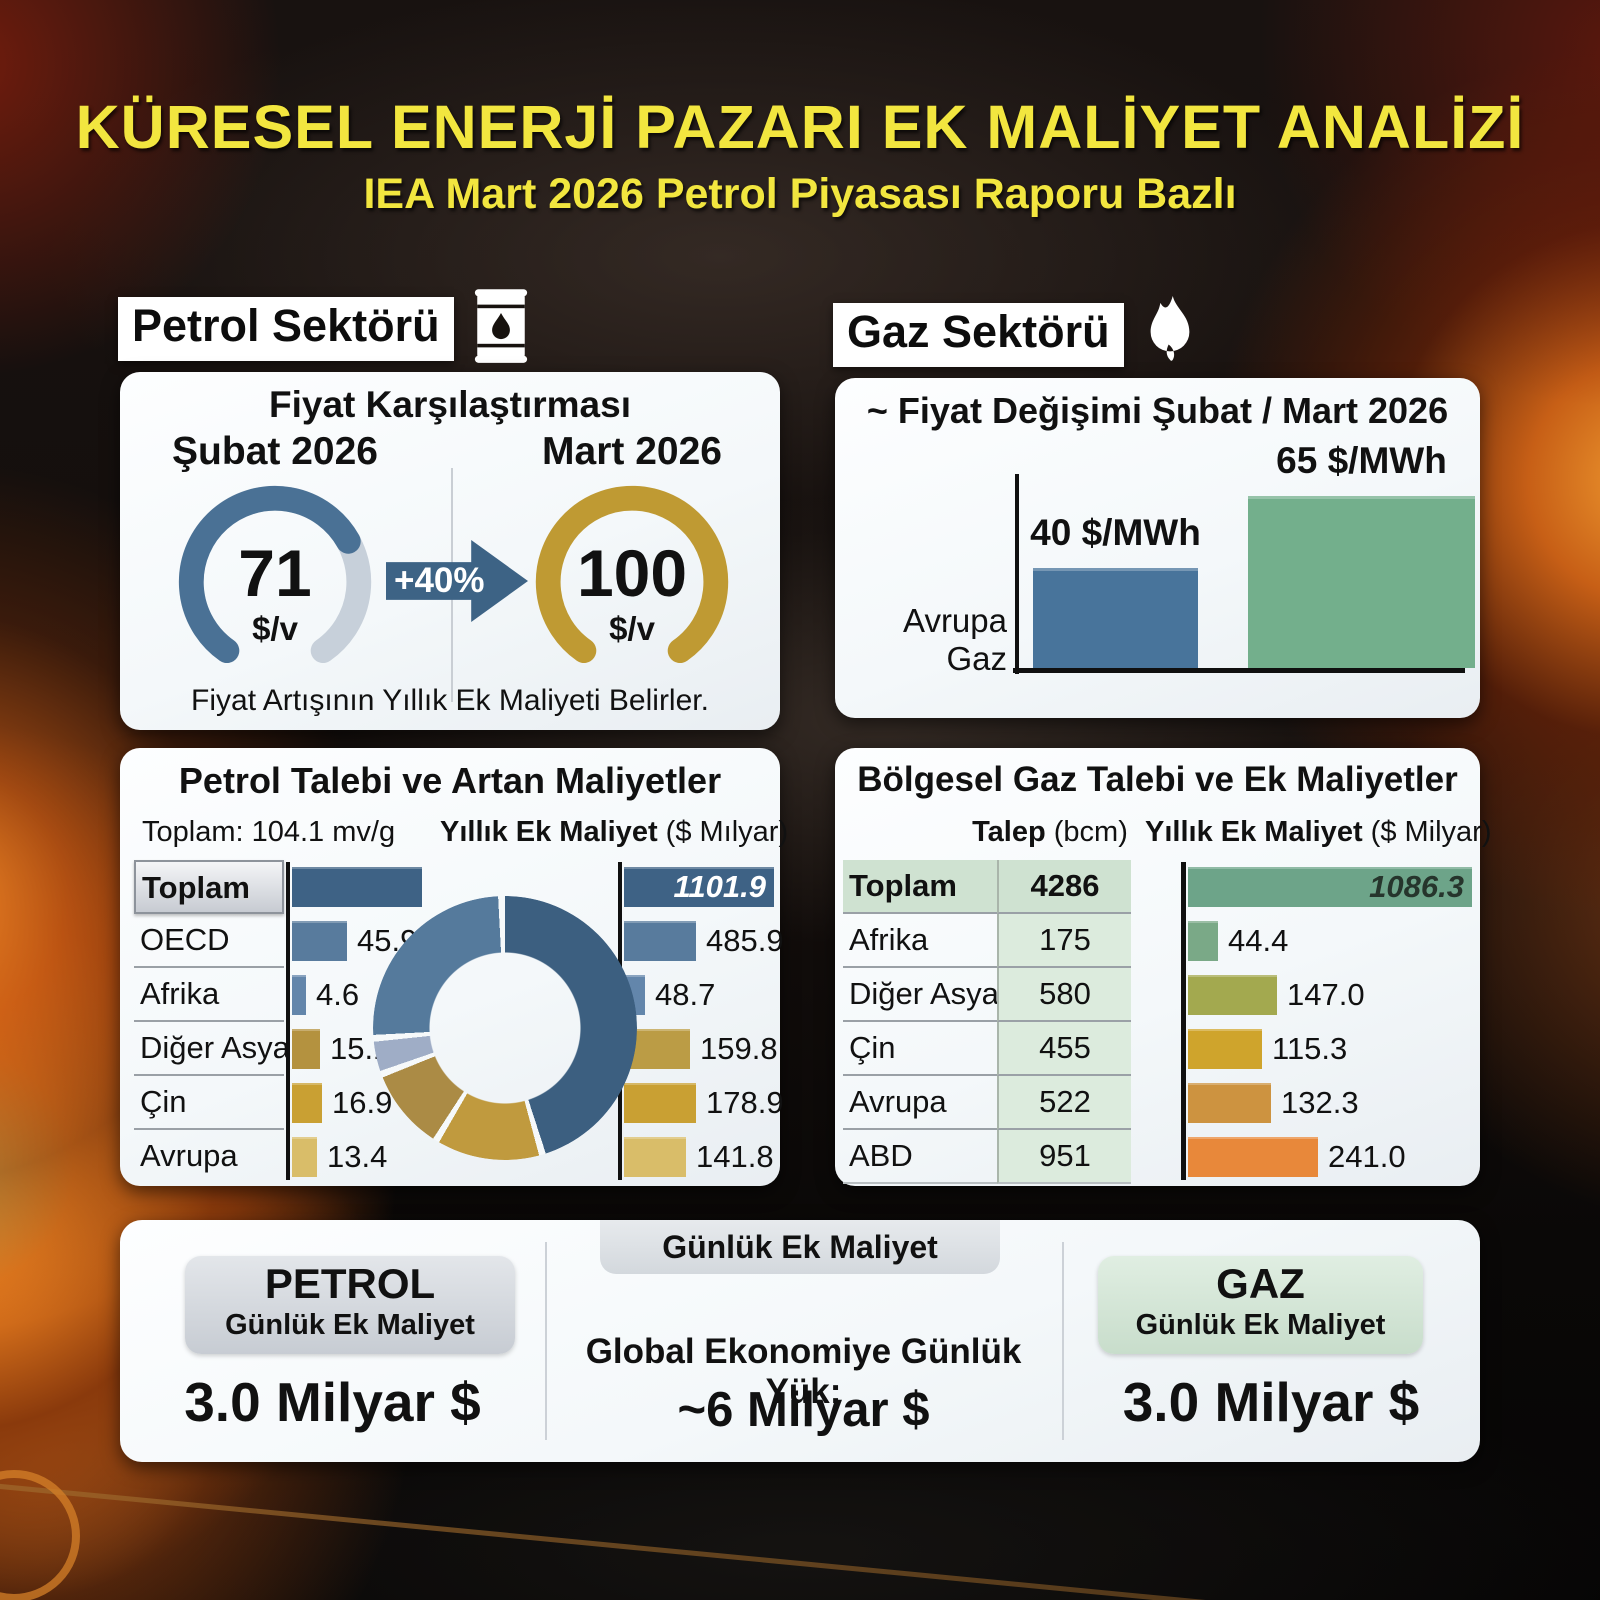 Image resolution: width=1600 pixels, height=1600 pixels. What do you see at coordinates (1064, 1157) in the screenshot?
I see `gas-demand-value: 951` at bounding box center [1064, 1157].